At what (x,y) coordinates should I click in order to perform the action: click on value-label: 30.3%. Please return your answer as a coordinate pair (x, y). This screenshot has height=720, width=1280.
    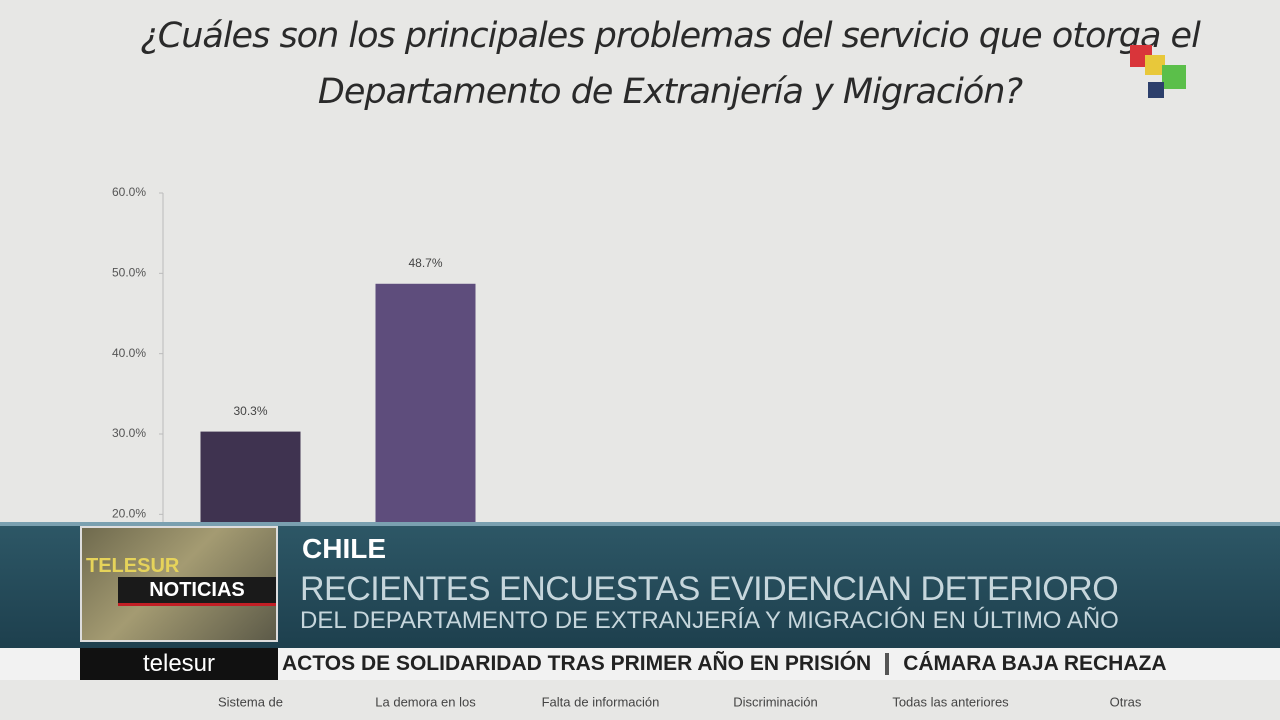
    Looking at the image, I should click on (250, 411).